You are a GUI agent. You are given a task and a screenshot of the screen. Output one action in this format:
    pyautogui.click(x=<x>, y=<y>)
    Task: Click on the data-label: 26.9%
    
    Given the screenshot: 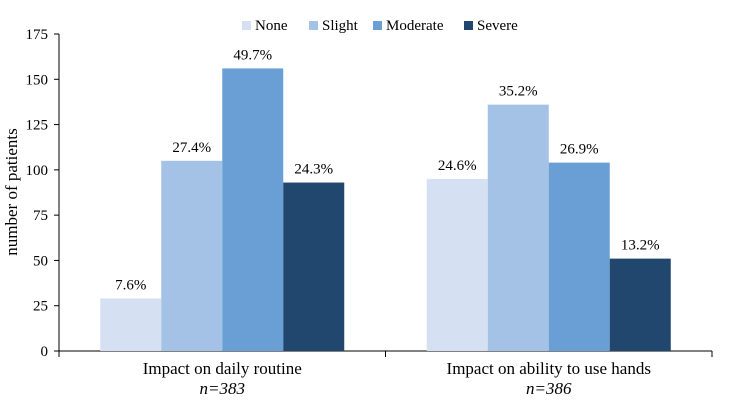 What is the action you would take?
    pyautogui.click(x=579, y=150)
    